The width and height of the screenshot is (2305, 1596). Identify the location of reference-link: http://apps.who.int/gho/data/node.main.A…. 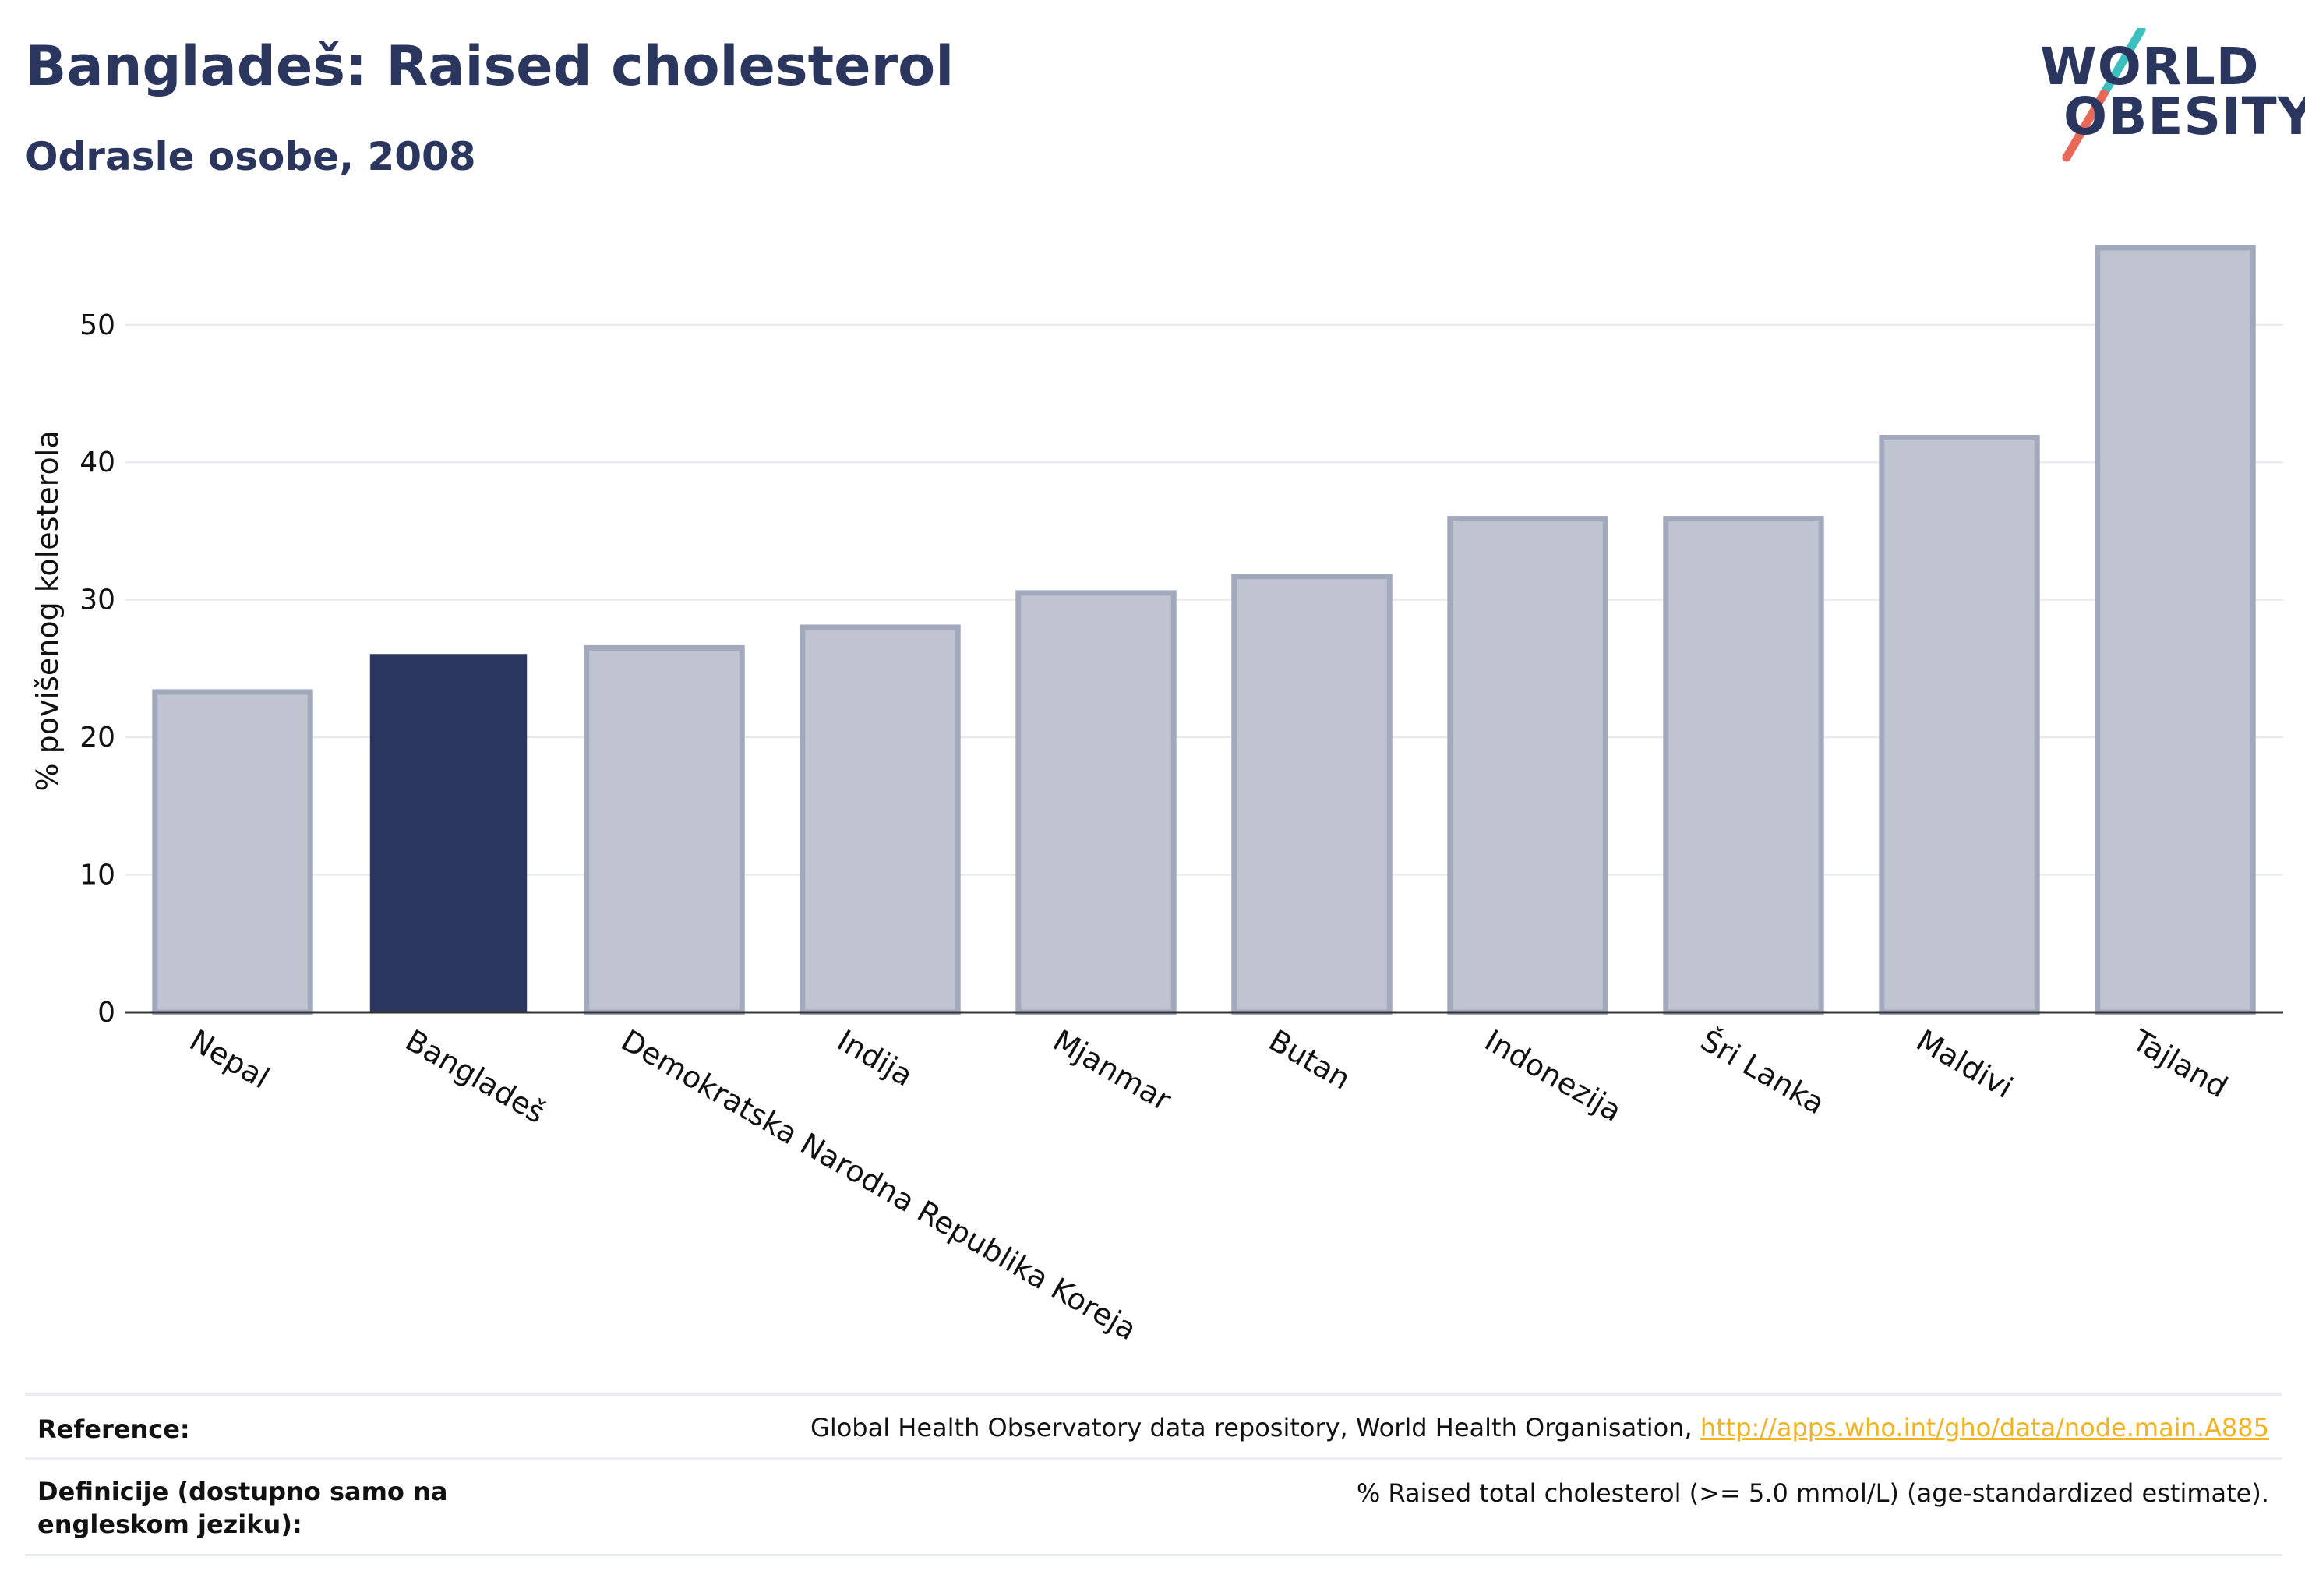
(1984, 1427).